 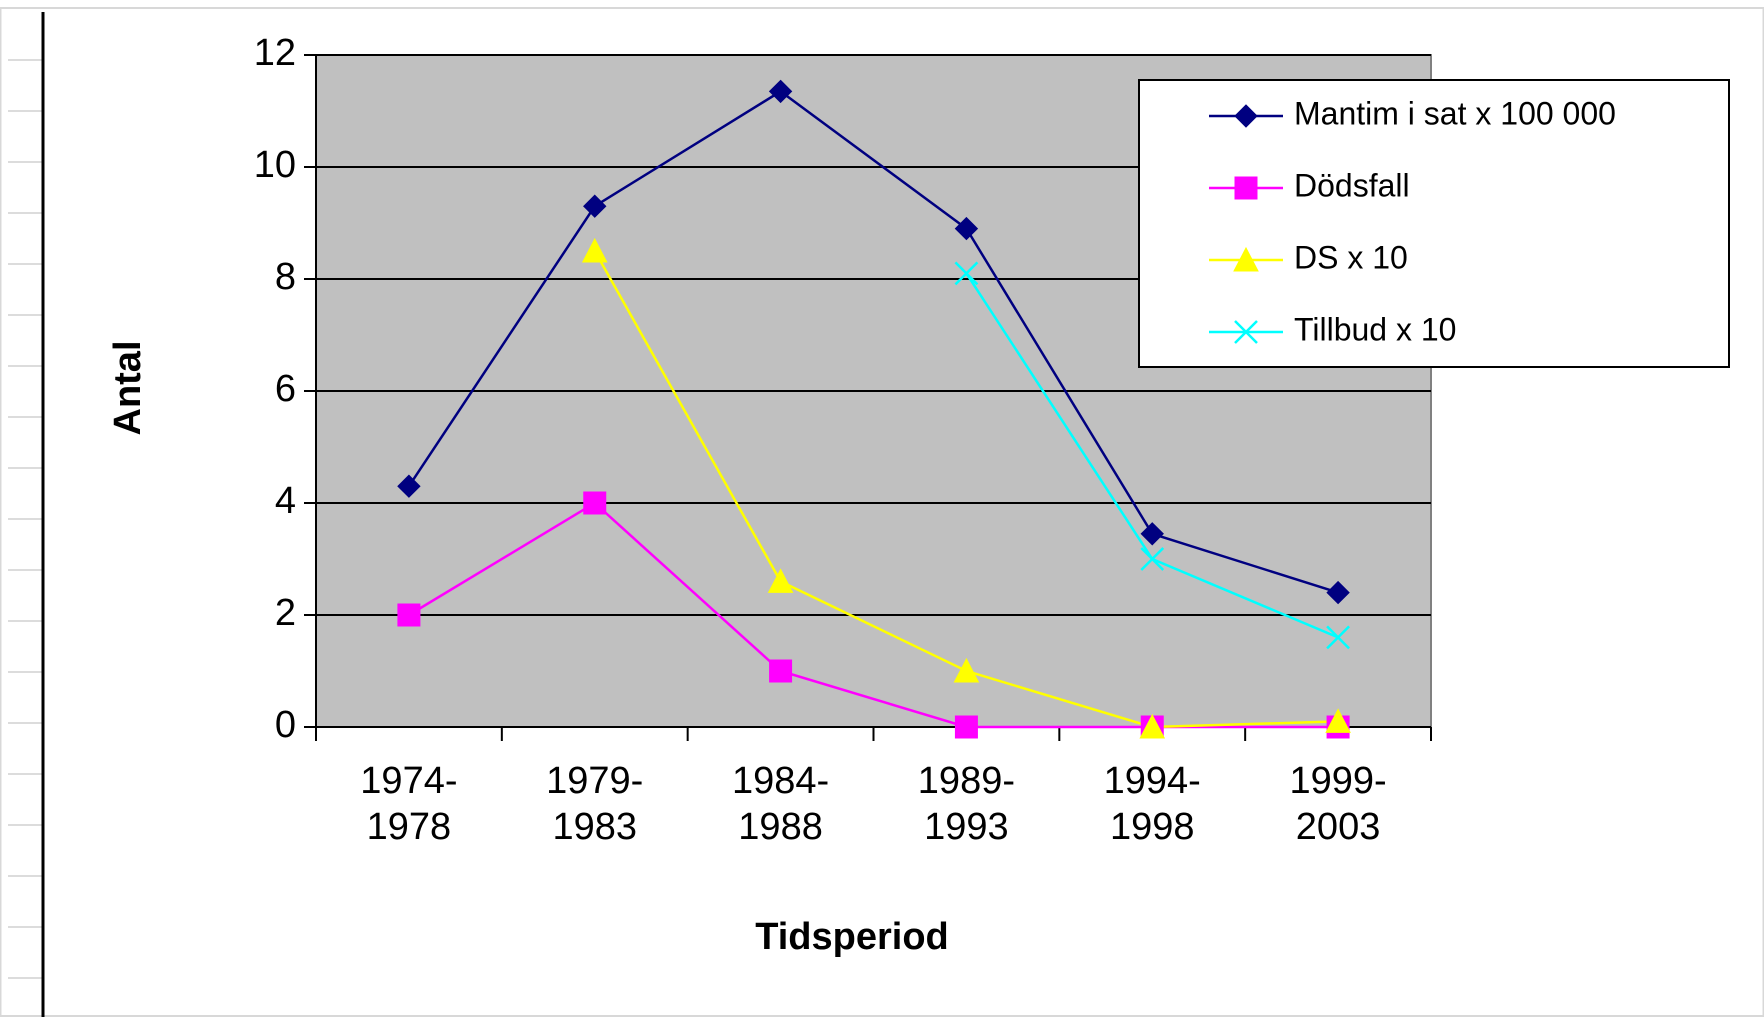 I want to click on legend-label: DS x 10, so click(x=1351, y=257).